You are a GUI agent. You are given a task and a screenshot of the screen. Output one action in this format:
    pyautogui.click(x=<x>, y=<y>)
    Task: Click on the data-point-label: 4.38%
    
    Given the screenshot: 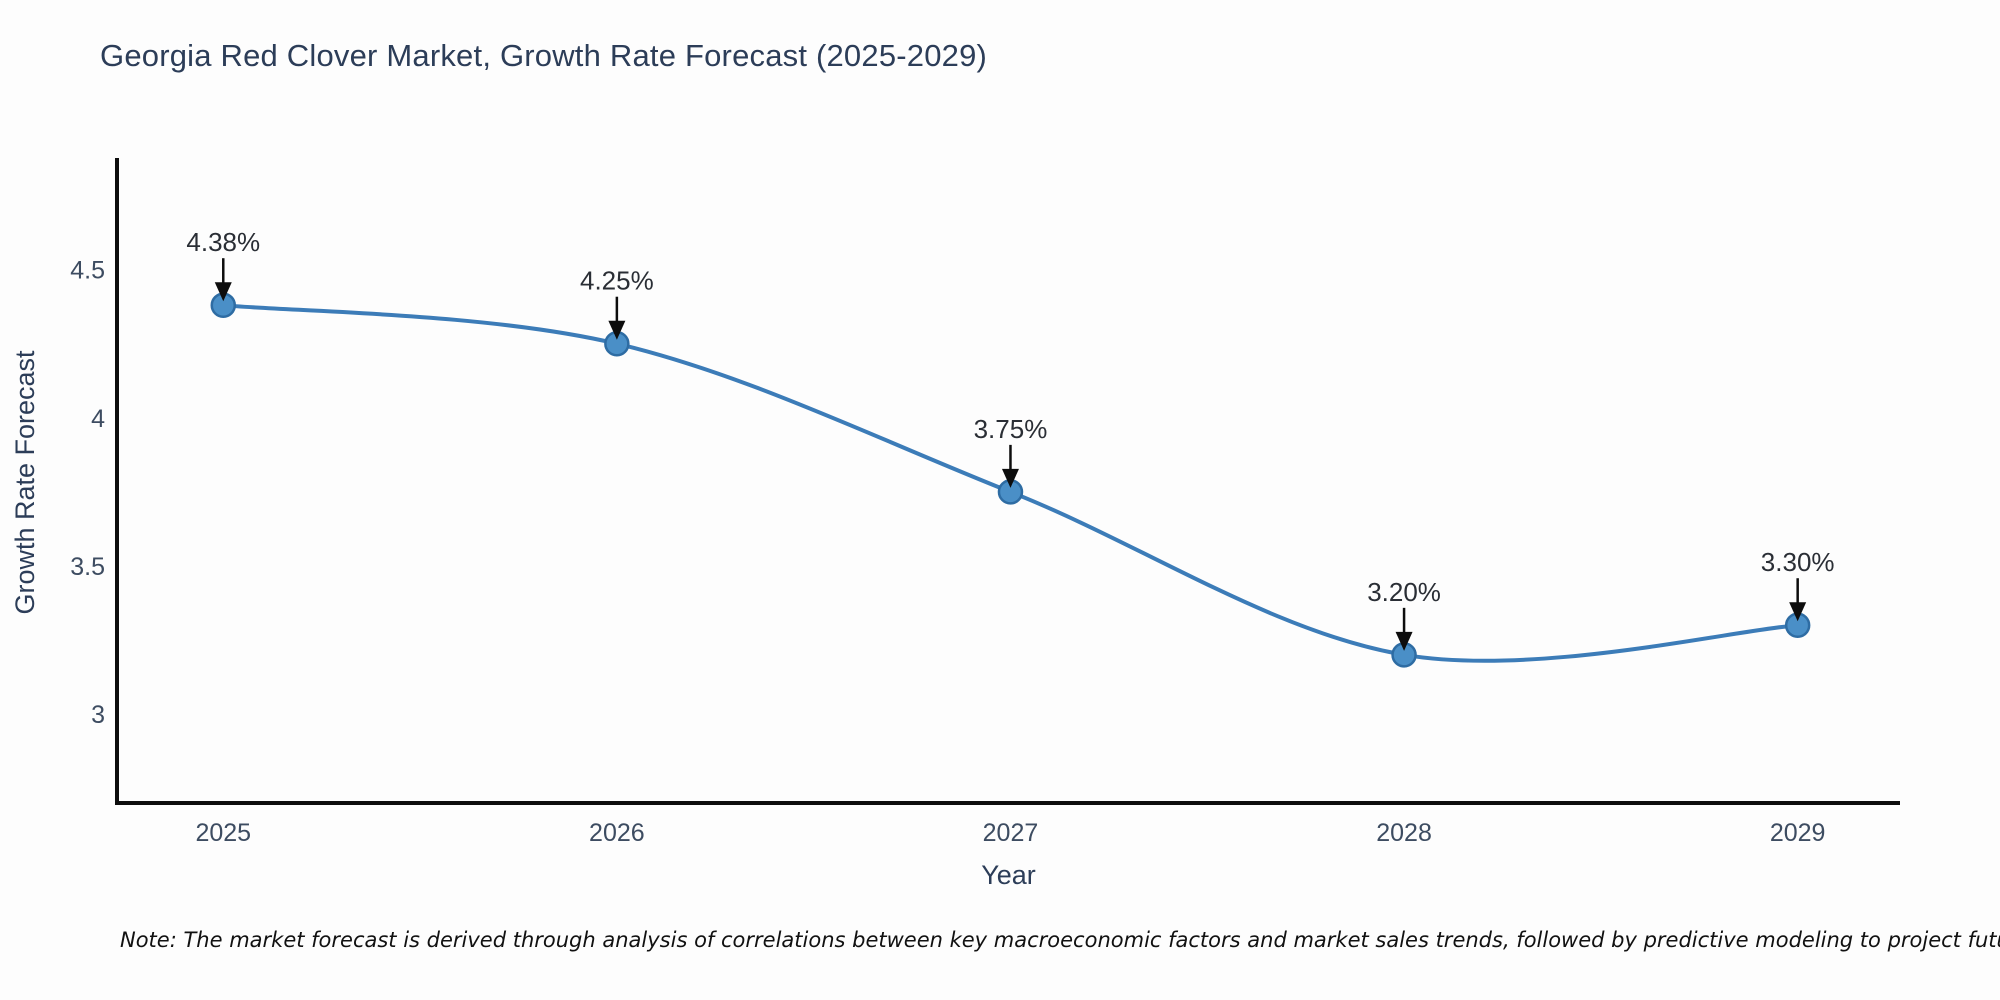 What is the action you would take?
    pyautogui.click(x=223, y=242)
    